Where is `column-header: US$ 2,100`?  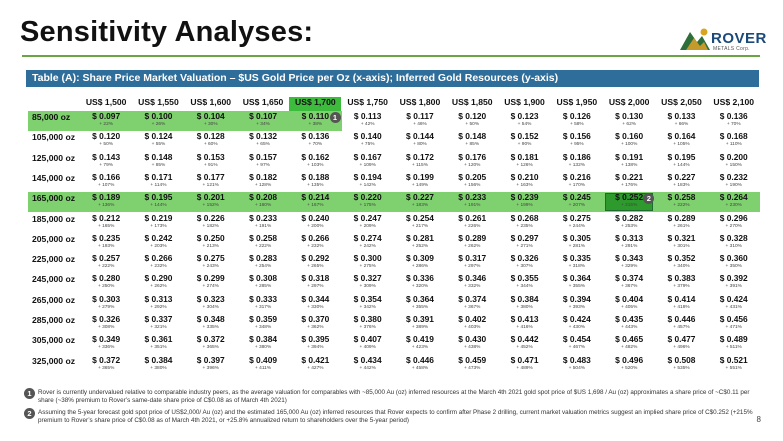
column-header: US$ 2,100 is located at coordinates (734, 102).